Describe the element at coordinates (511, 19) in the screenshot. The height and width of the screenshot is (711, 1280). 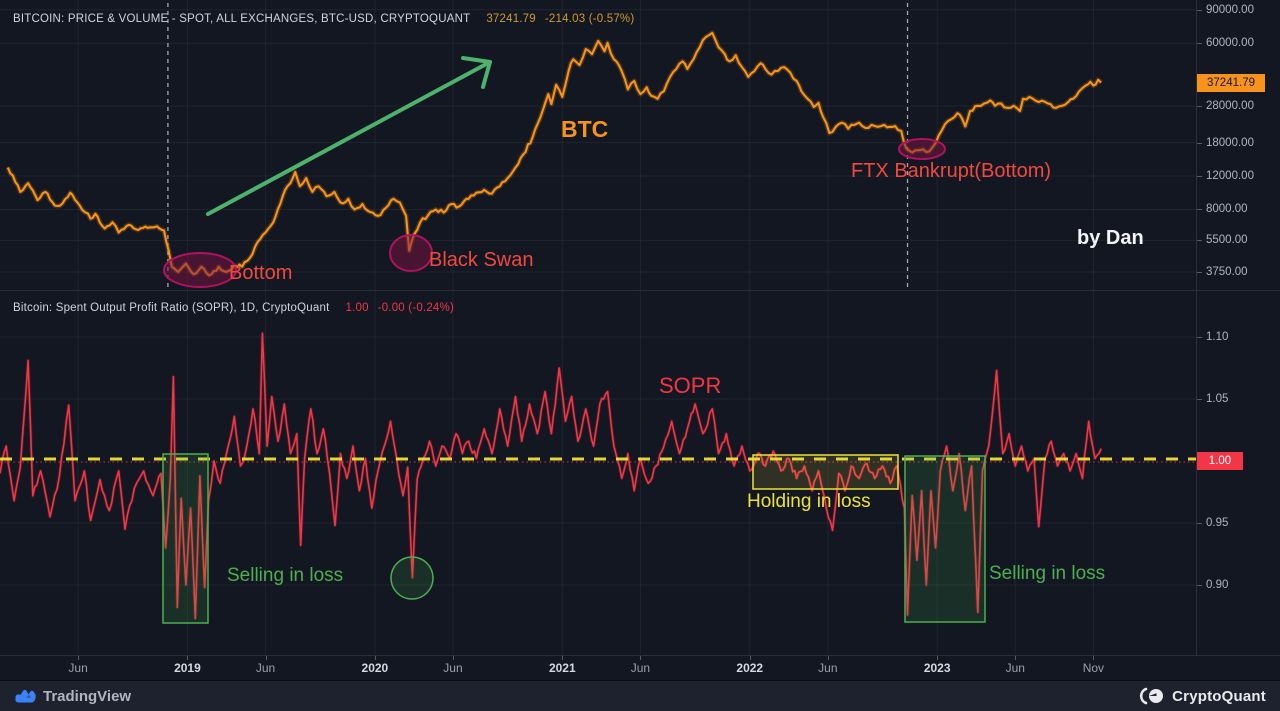
I see `price-last-value: 37241.79` at that location.